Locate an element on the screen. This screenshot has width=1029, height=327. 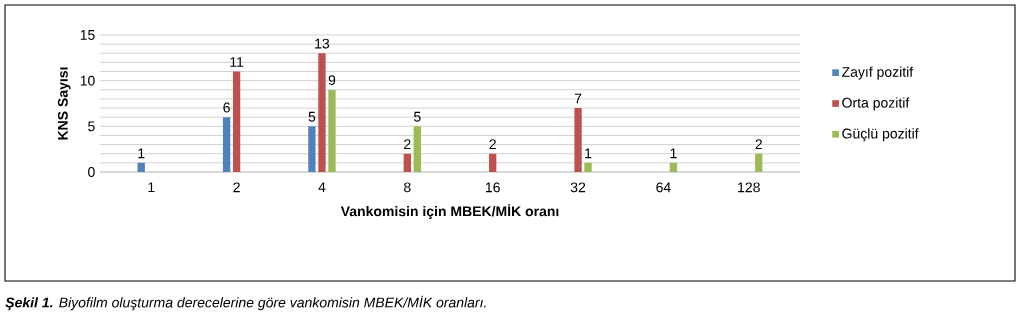
y-tick-label: 0 is located at coordinates (91, 172).